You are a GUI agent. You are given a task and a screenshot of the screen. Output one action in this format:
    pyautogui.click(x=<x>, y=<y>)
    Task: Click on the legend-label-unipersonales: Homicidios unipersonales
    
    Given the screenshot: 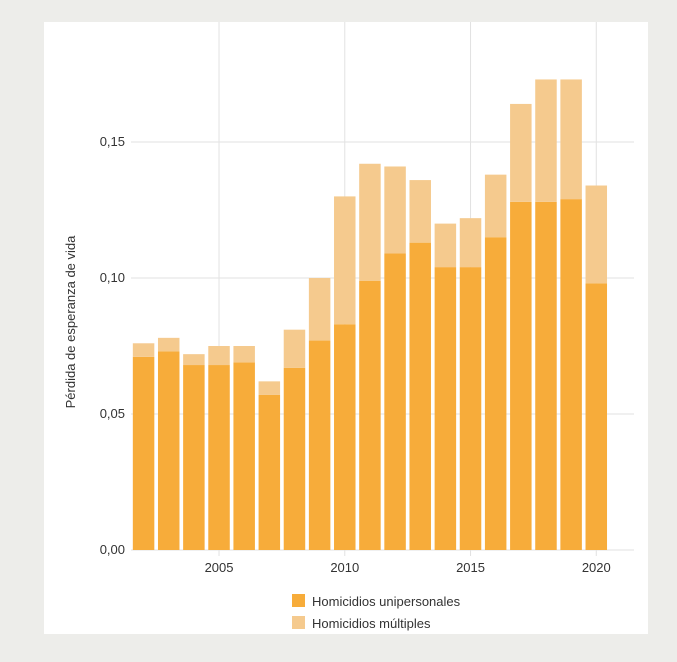 What is the action you would take?
    pyautogui.click(x=386, y=601)
    